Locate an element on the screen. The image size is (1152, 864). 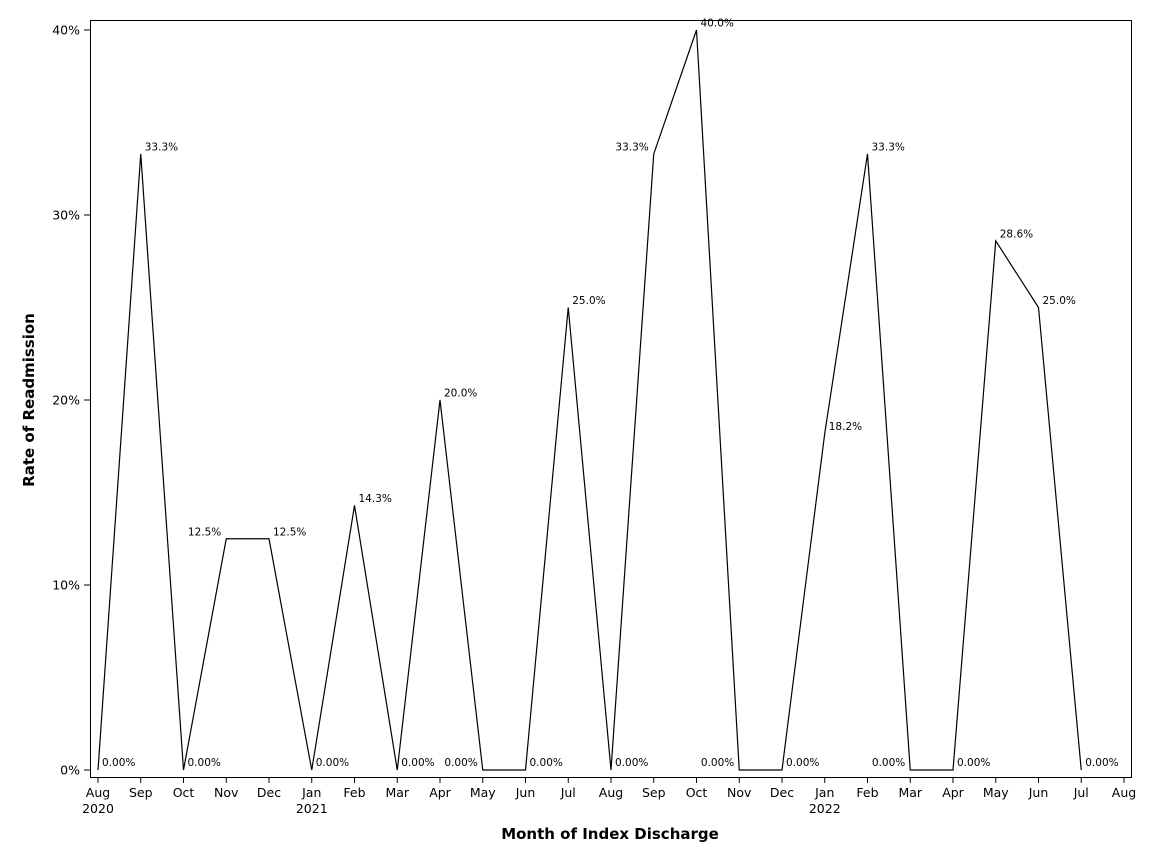
y-tick-label: 40% is located at coordinates (66, 30).